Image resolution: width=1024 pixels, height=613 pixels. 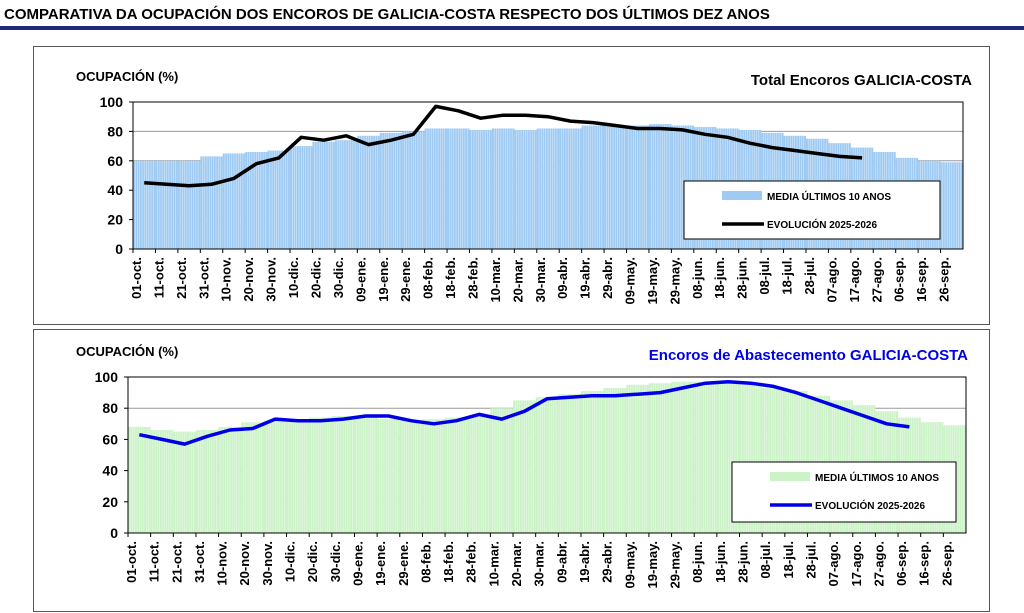 I want to click on x-tick-label: 09-abr., so click(x=561, y=562).